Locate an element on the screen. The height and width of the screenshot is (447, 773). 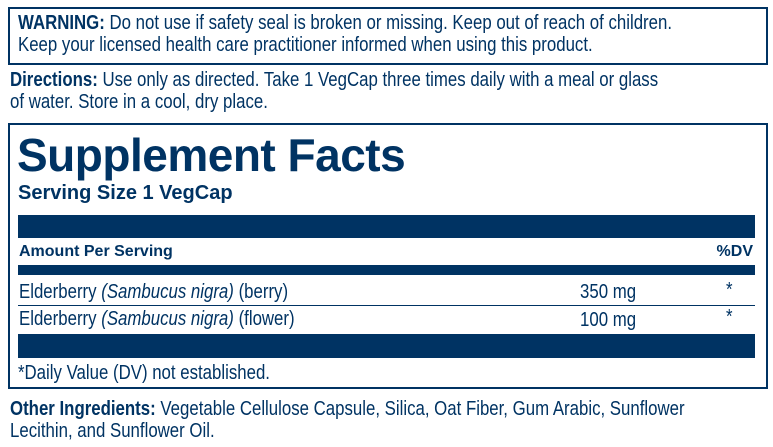
ingredient-part: (flower) is located at coordinates (266, 318).